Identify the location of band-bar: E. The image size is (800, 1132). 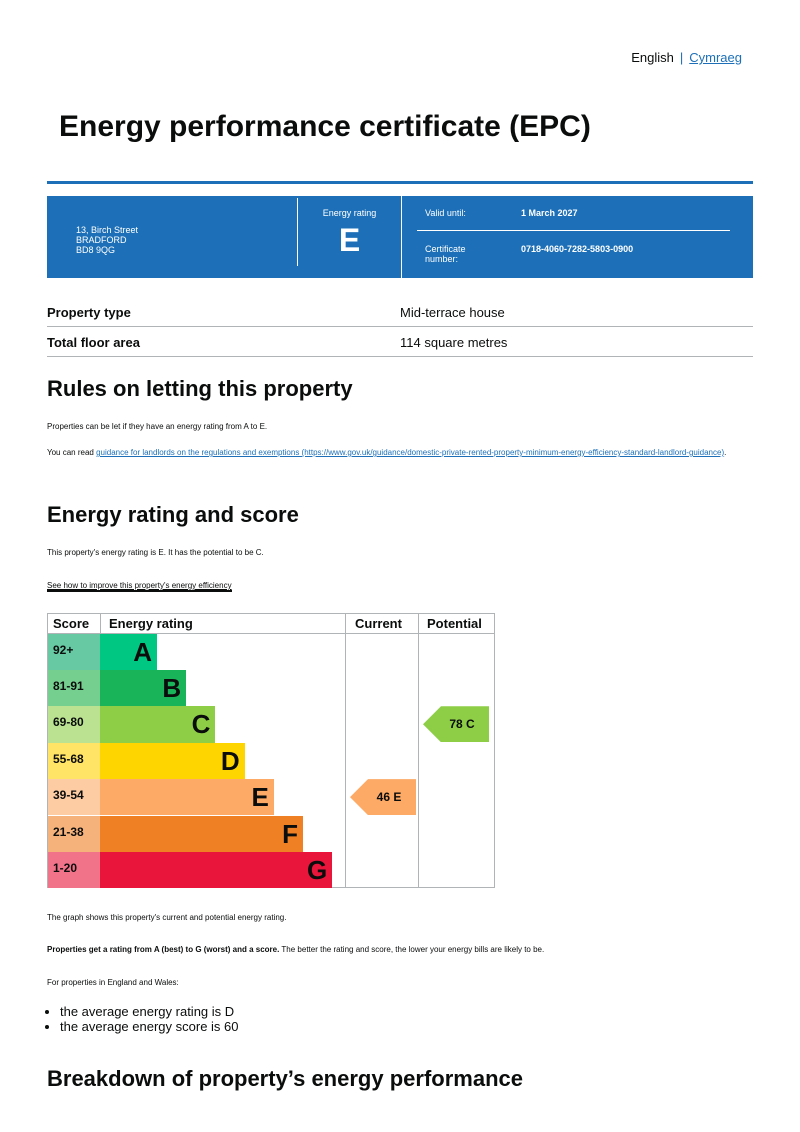
(187, 797).